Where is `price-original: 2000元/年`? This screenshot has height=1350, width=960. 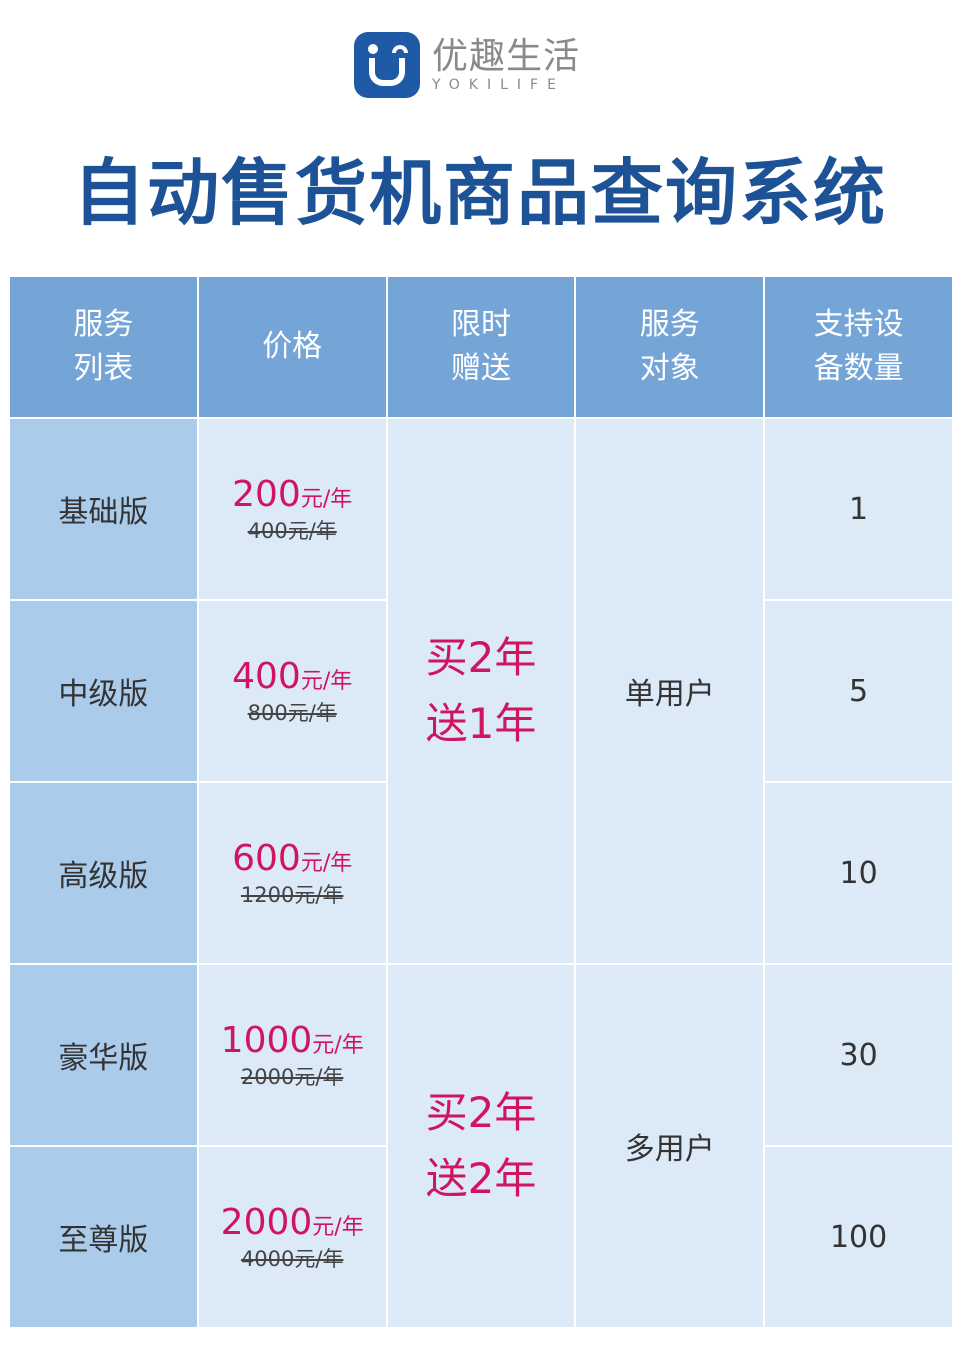
price-original: 2000元/年 is located at coordinates (292, 1076).